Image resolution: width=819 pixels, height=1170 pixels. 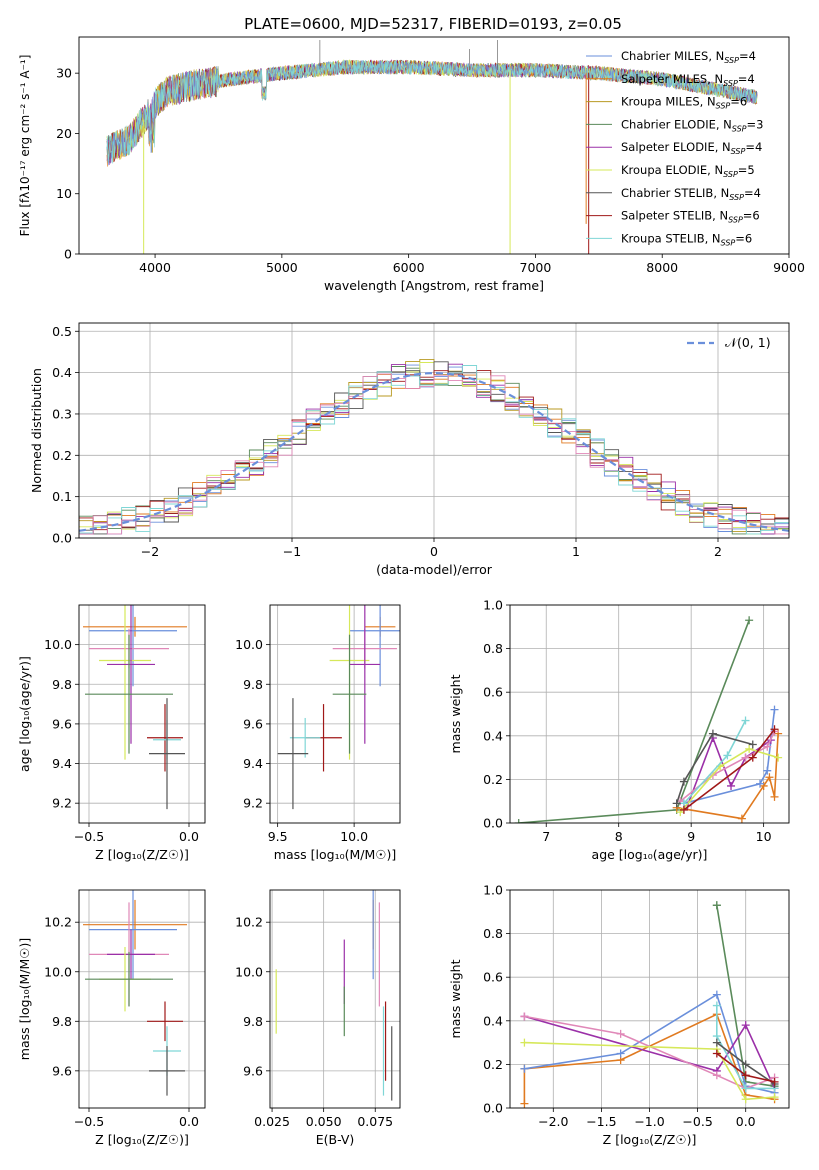 I want to click on histogram-pink, so click(x=434, y=455).